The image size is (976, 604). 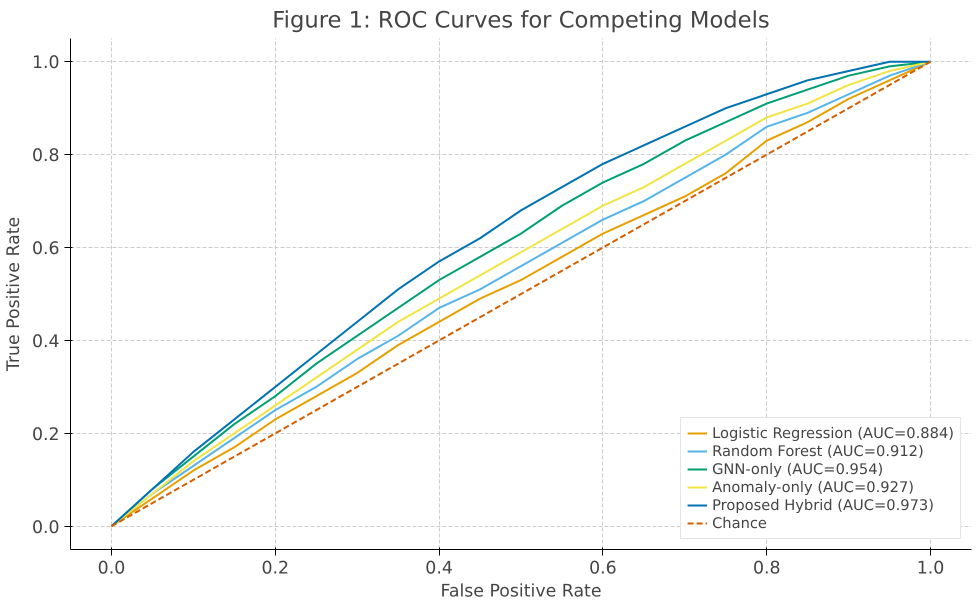 What do you see at coordinates (46, 342) in the screenshot?
I see `y-tick-label: 0.4` at bounding box center [46, 342].